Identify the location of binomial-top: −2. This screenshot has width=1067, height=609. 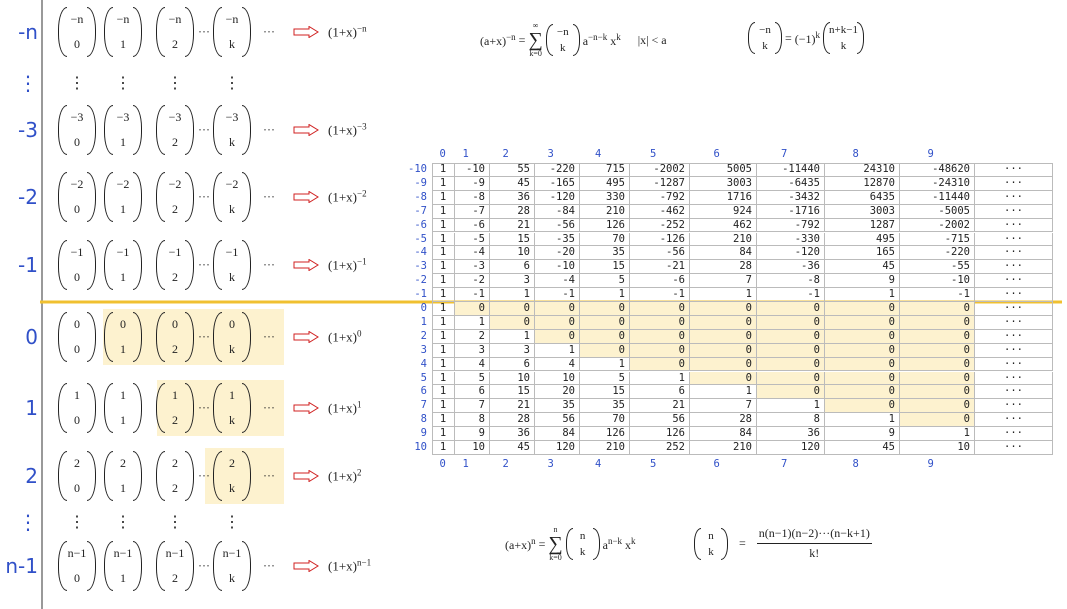
(175, 184).